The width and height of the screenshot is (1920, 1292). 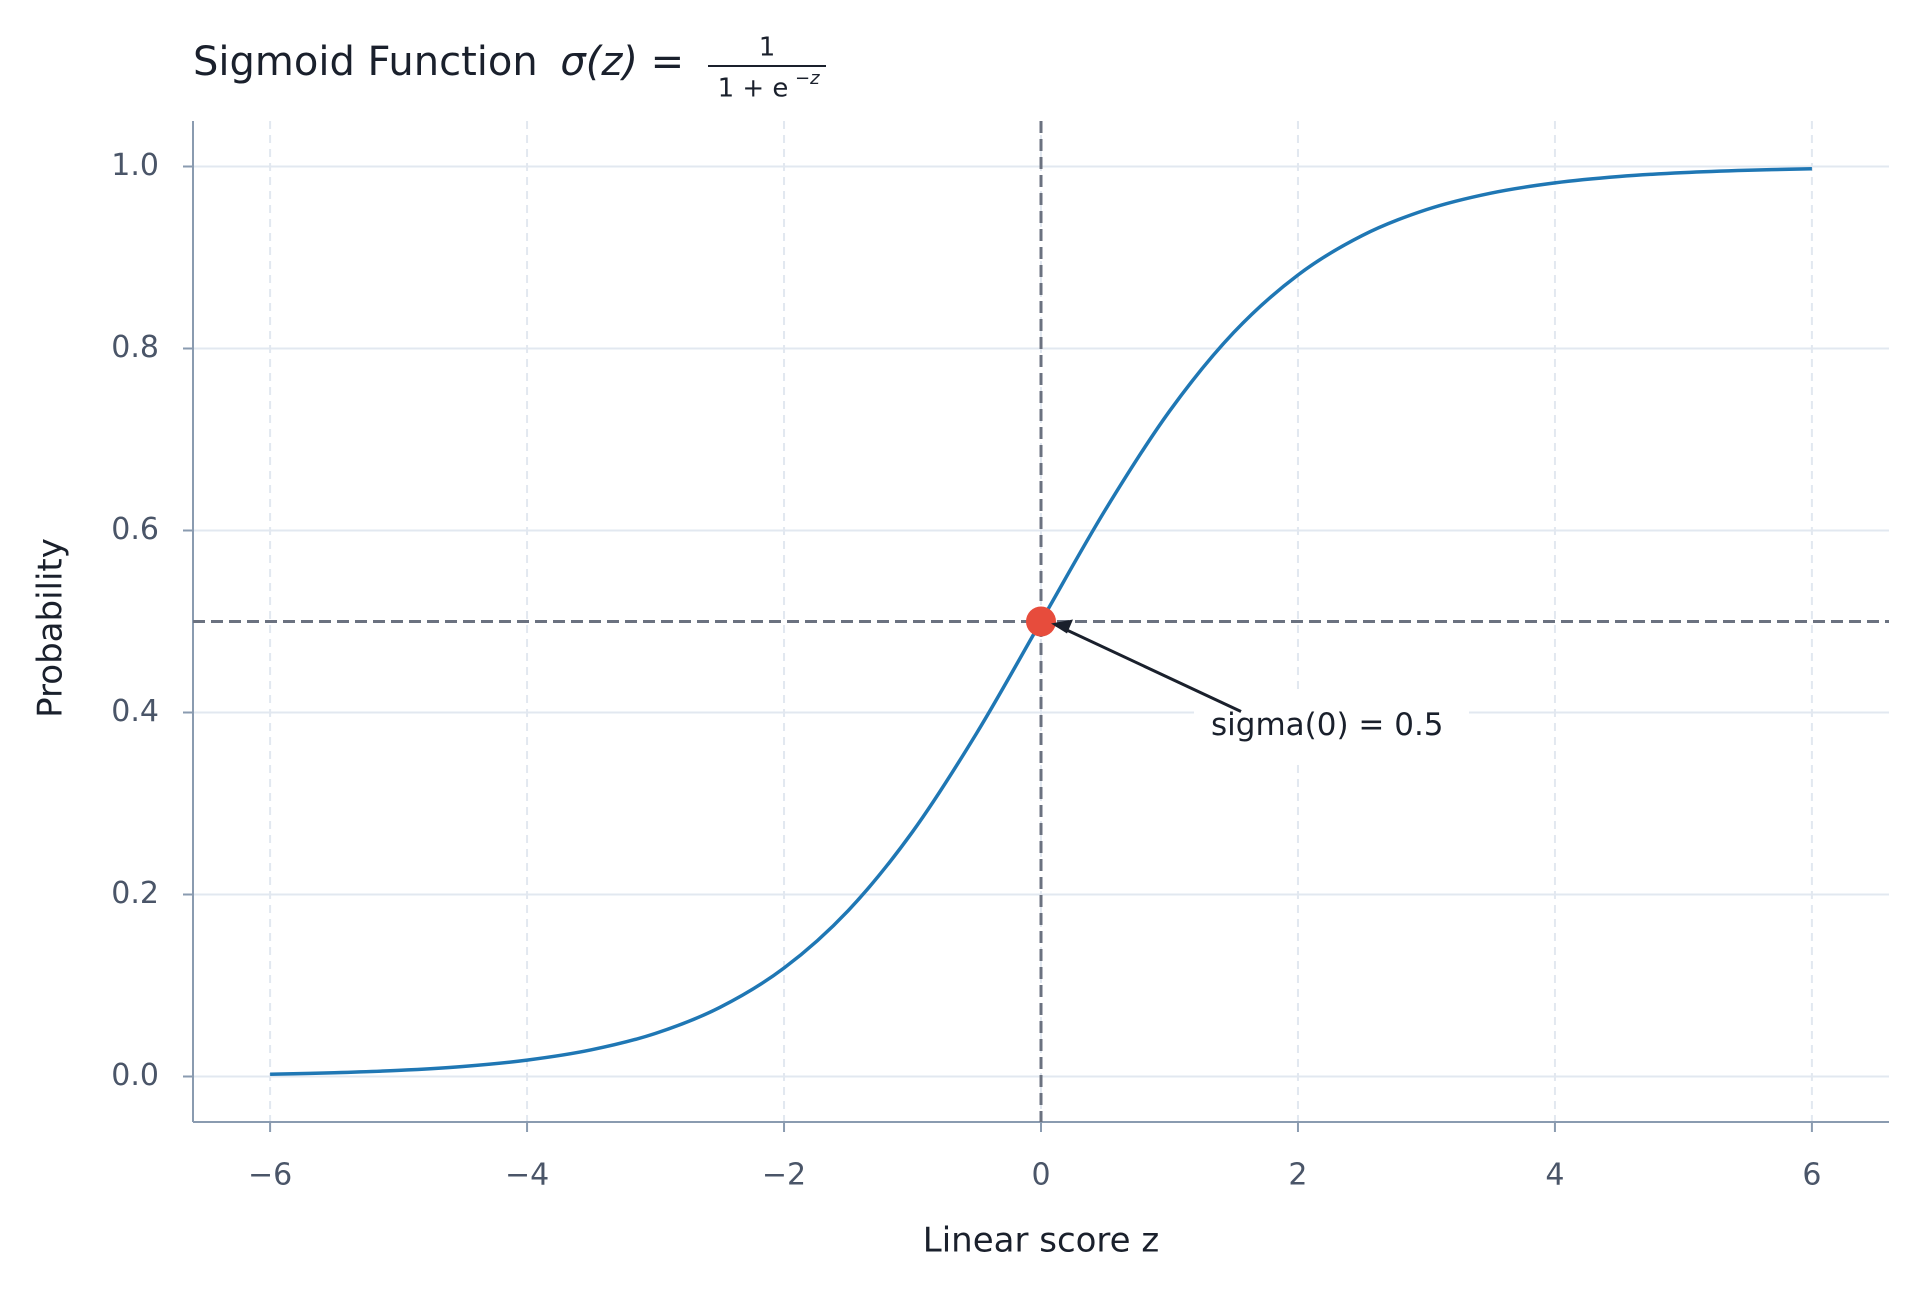 I want to click on y-tick-label: 0.0, so click(x=135, y=1075).